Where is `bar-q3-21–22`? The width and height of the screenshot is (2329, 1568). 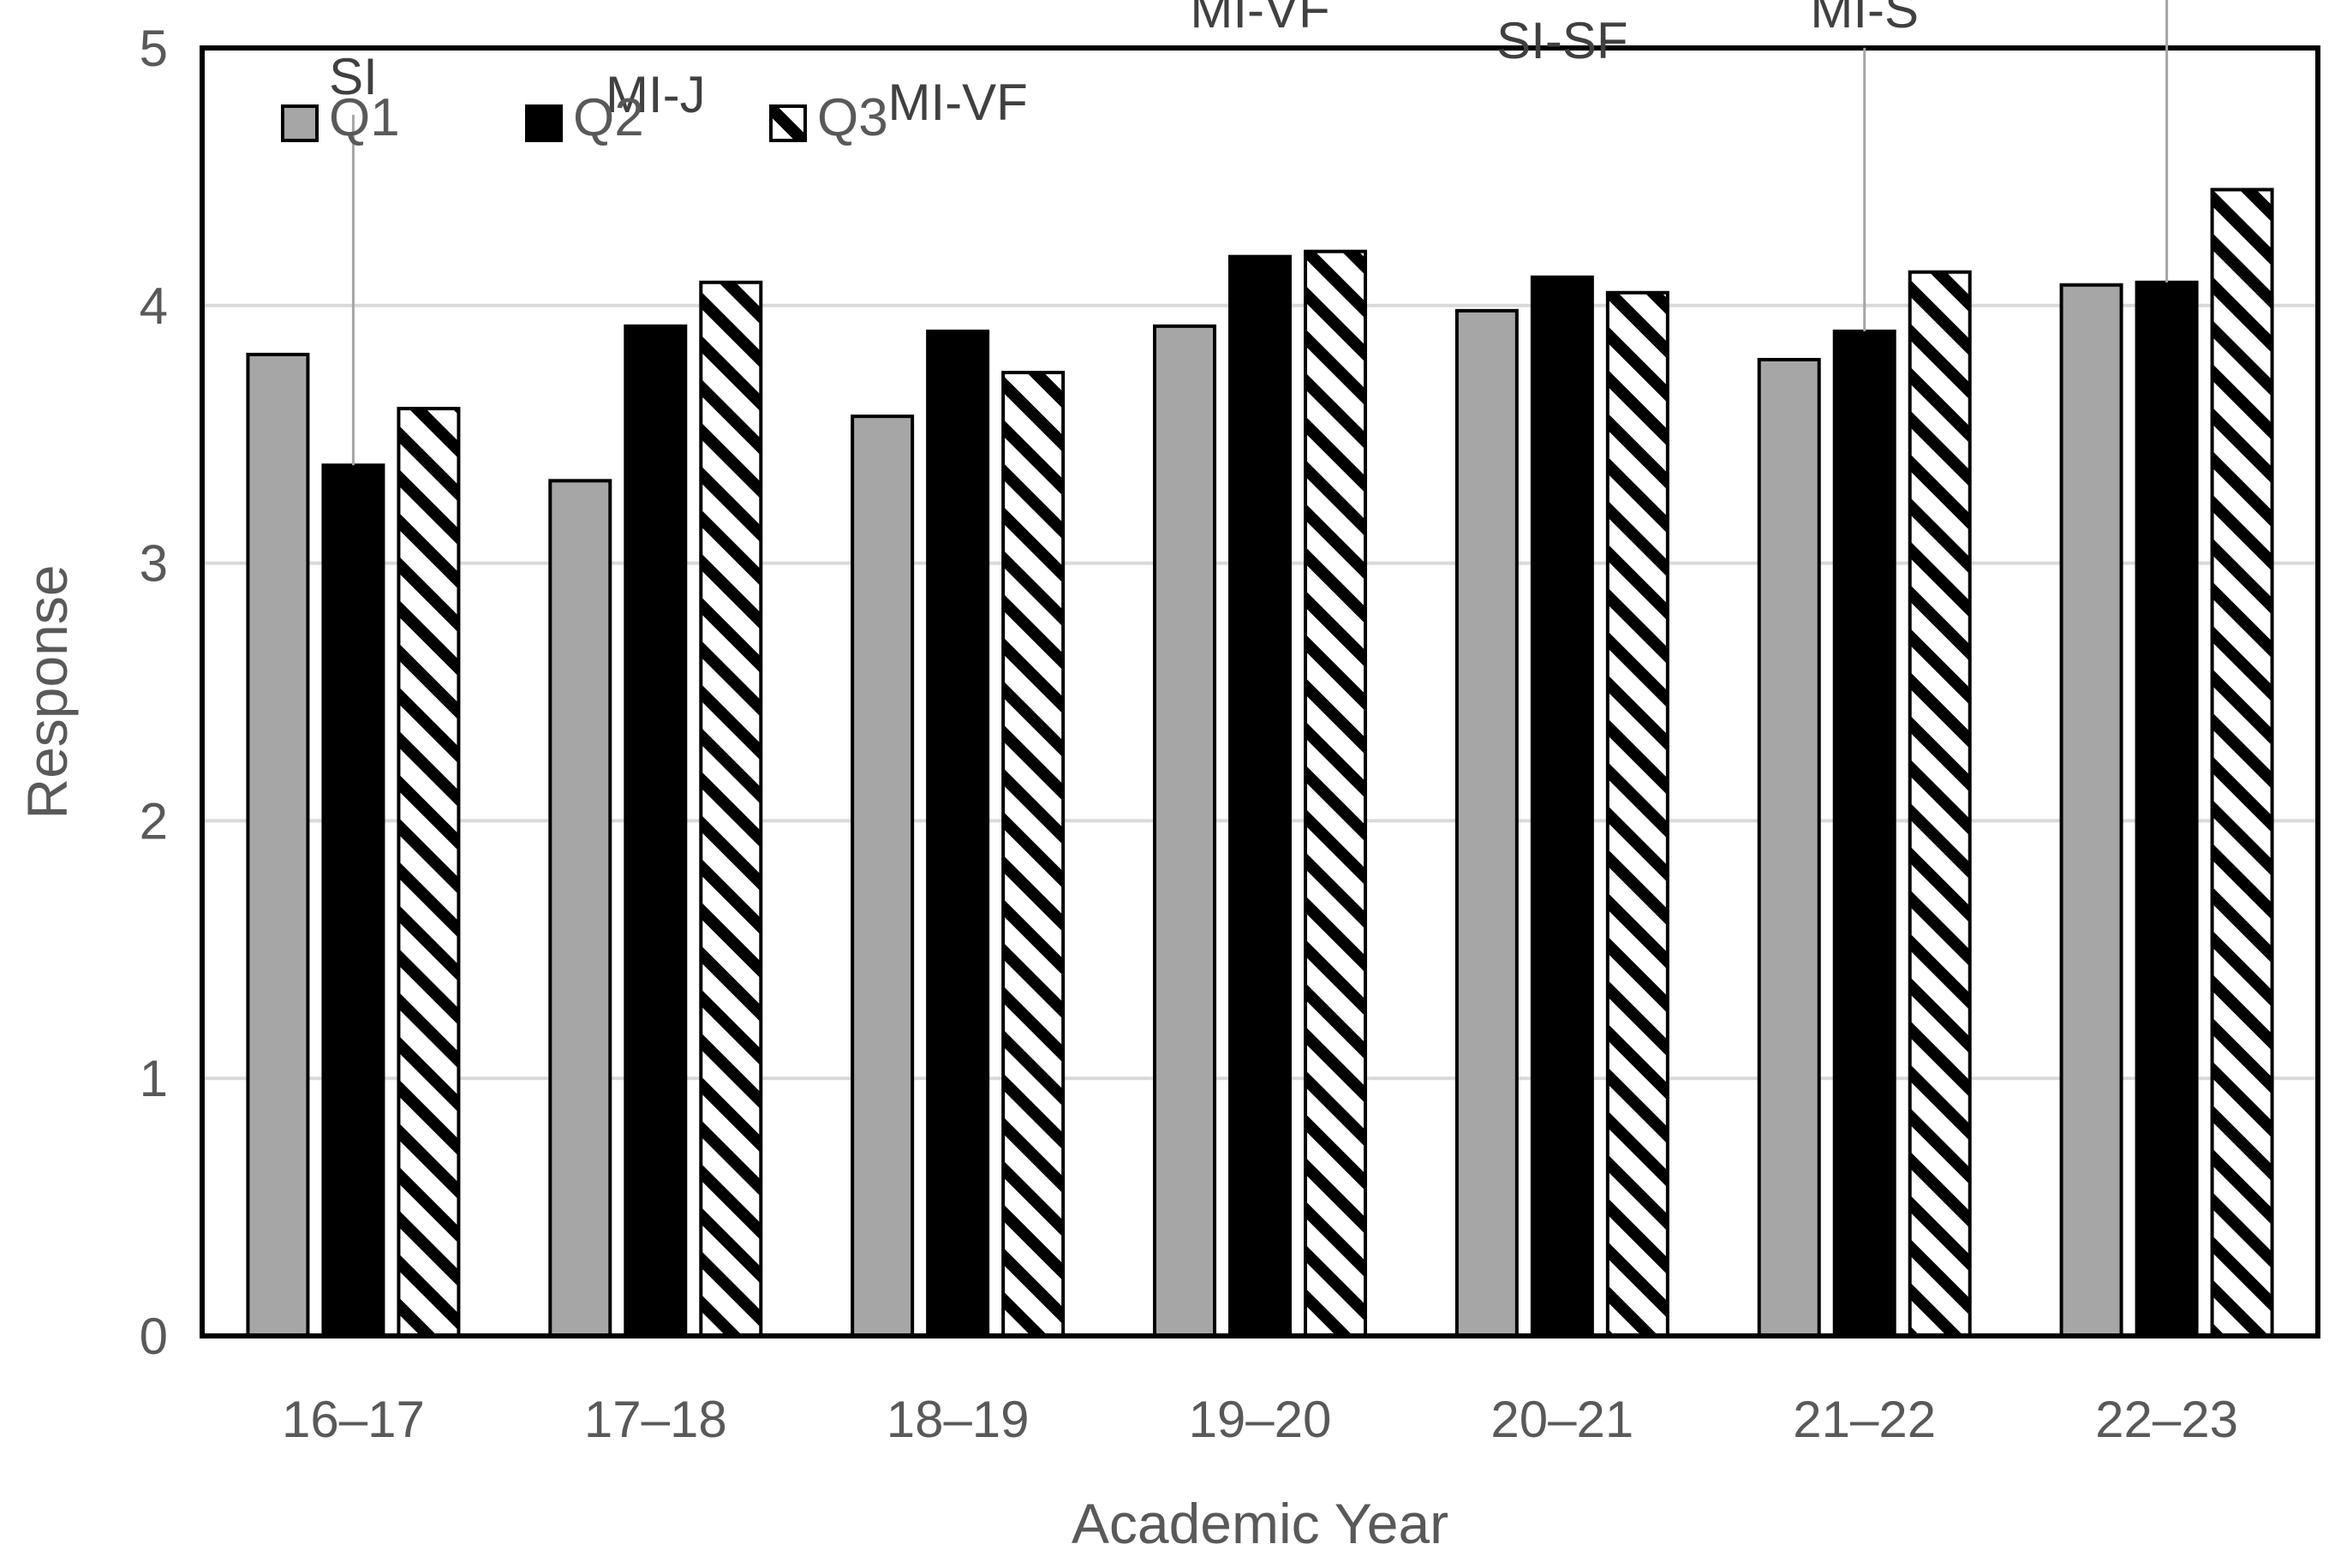
bar-q3-21–22 is located at coordinates (1940, 804).